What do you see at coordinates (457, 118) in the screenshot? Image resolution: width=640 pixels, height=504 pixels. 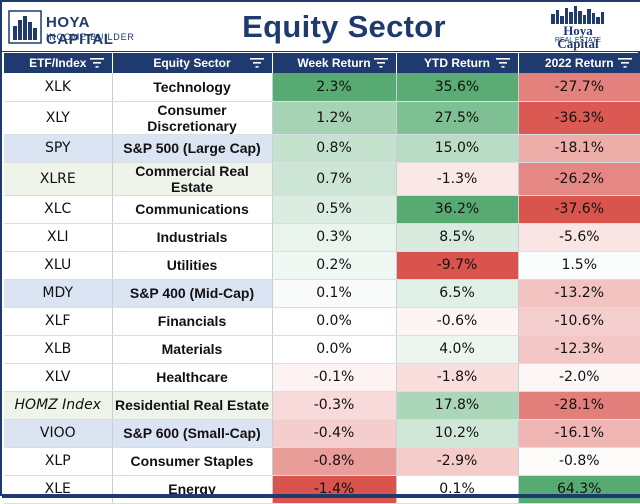 I see `cell-ytd-return: 27.5%` at bounding box center [457, 118].